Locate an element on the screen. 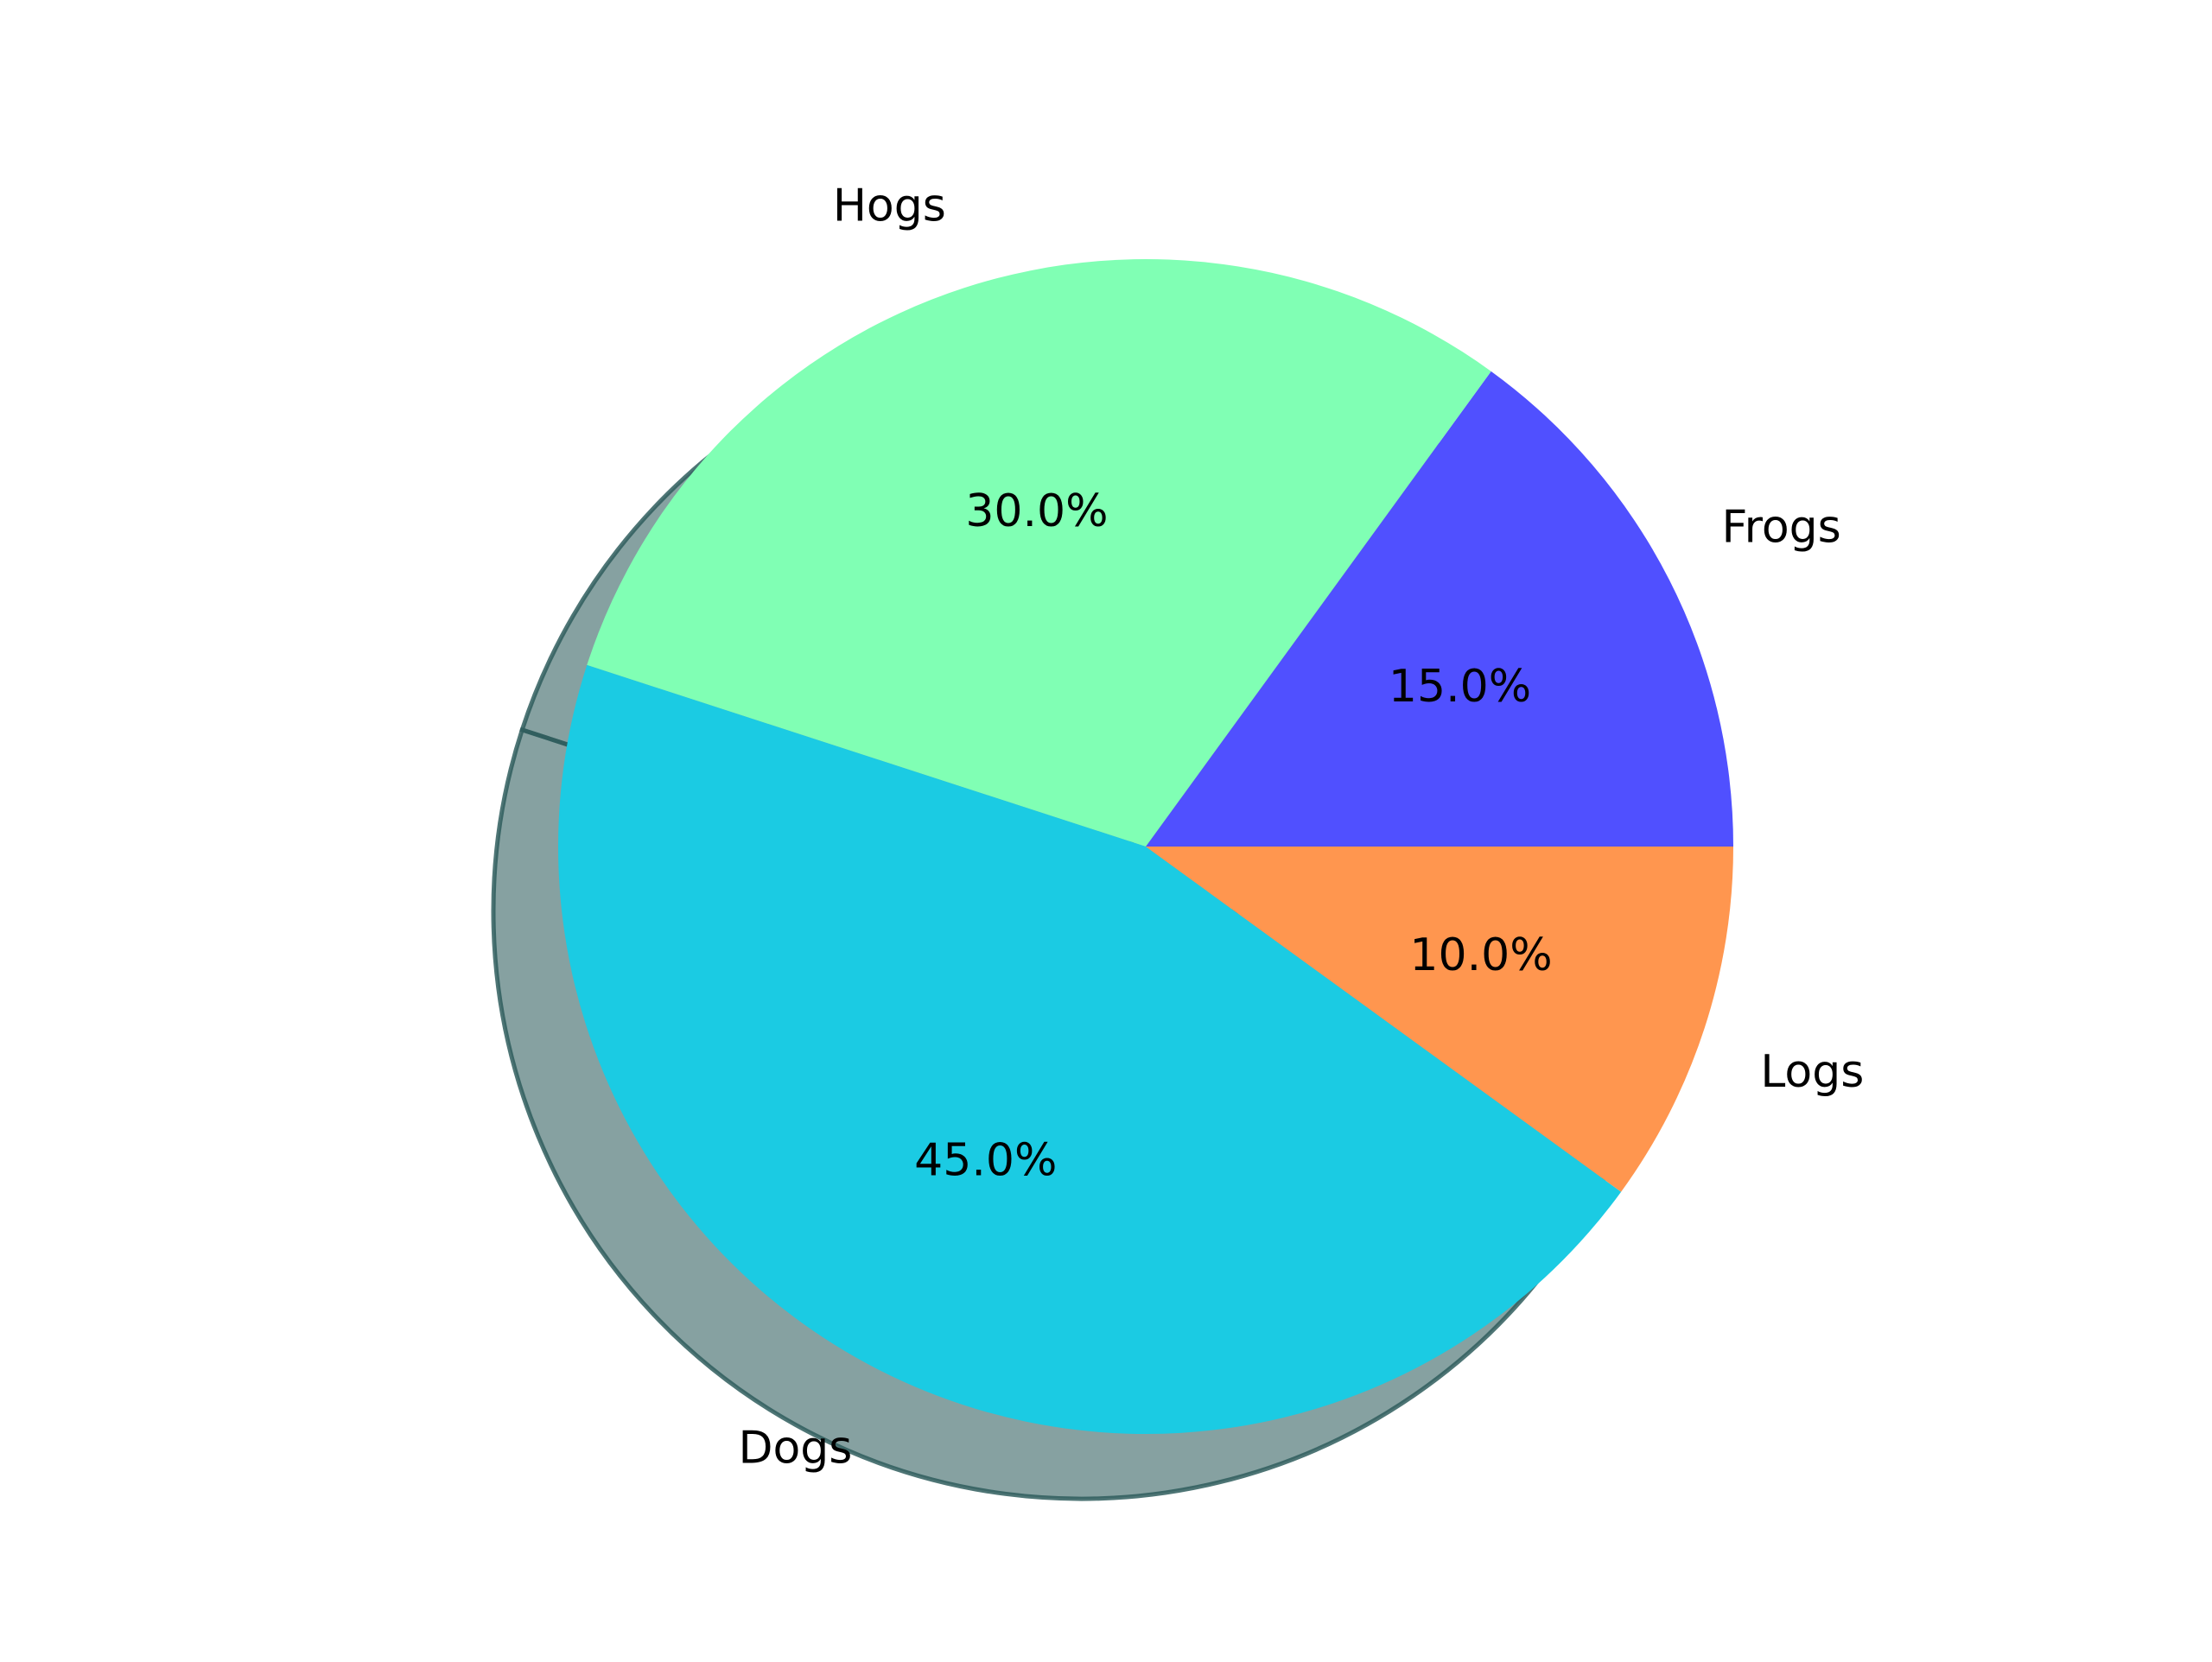 The image size is (2212, 1662). pie-pct-label-frogs: 15.0% is located at coordinates (1460, 687).